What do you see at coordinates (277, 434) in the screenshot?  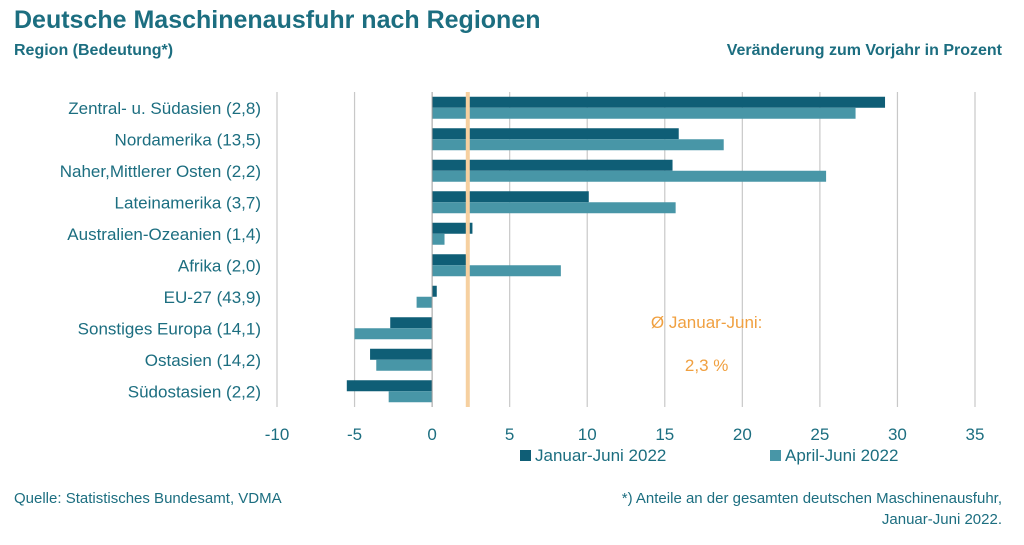 I see `x-tick-label: -10` at bounding box center [277, 434].